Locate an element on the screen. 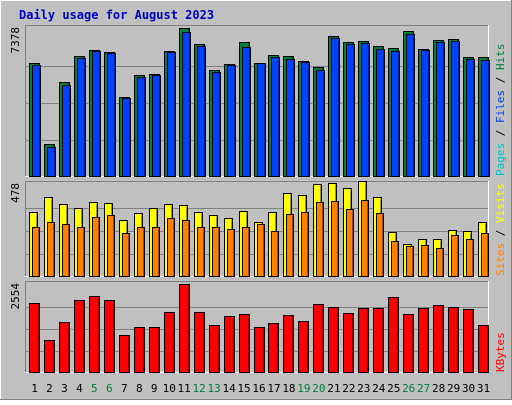 Image resolution: width=512 pixels, height=405 pixels. x-tick-label-day-6: 6 is located at coordinates (109, 388).